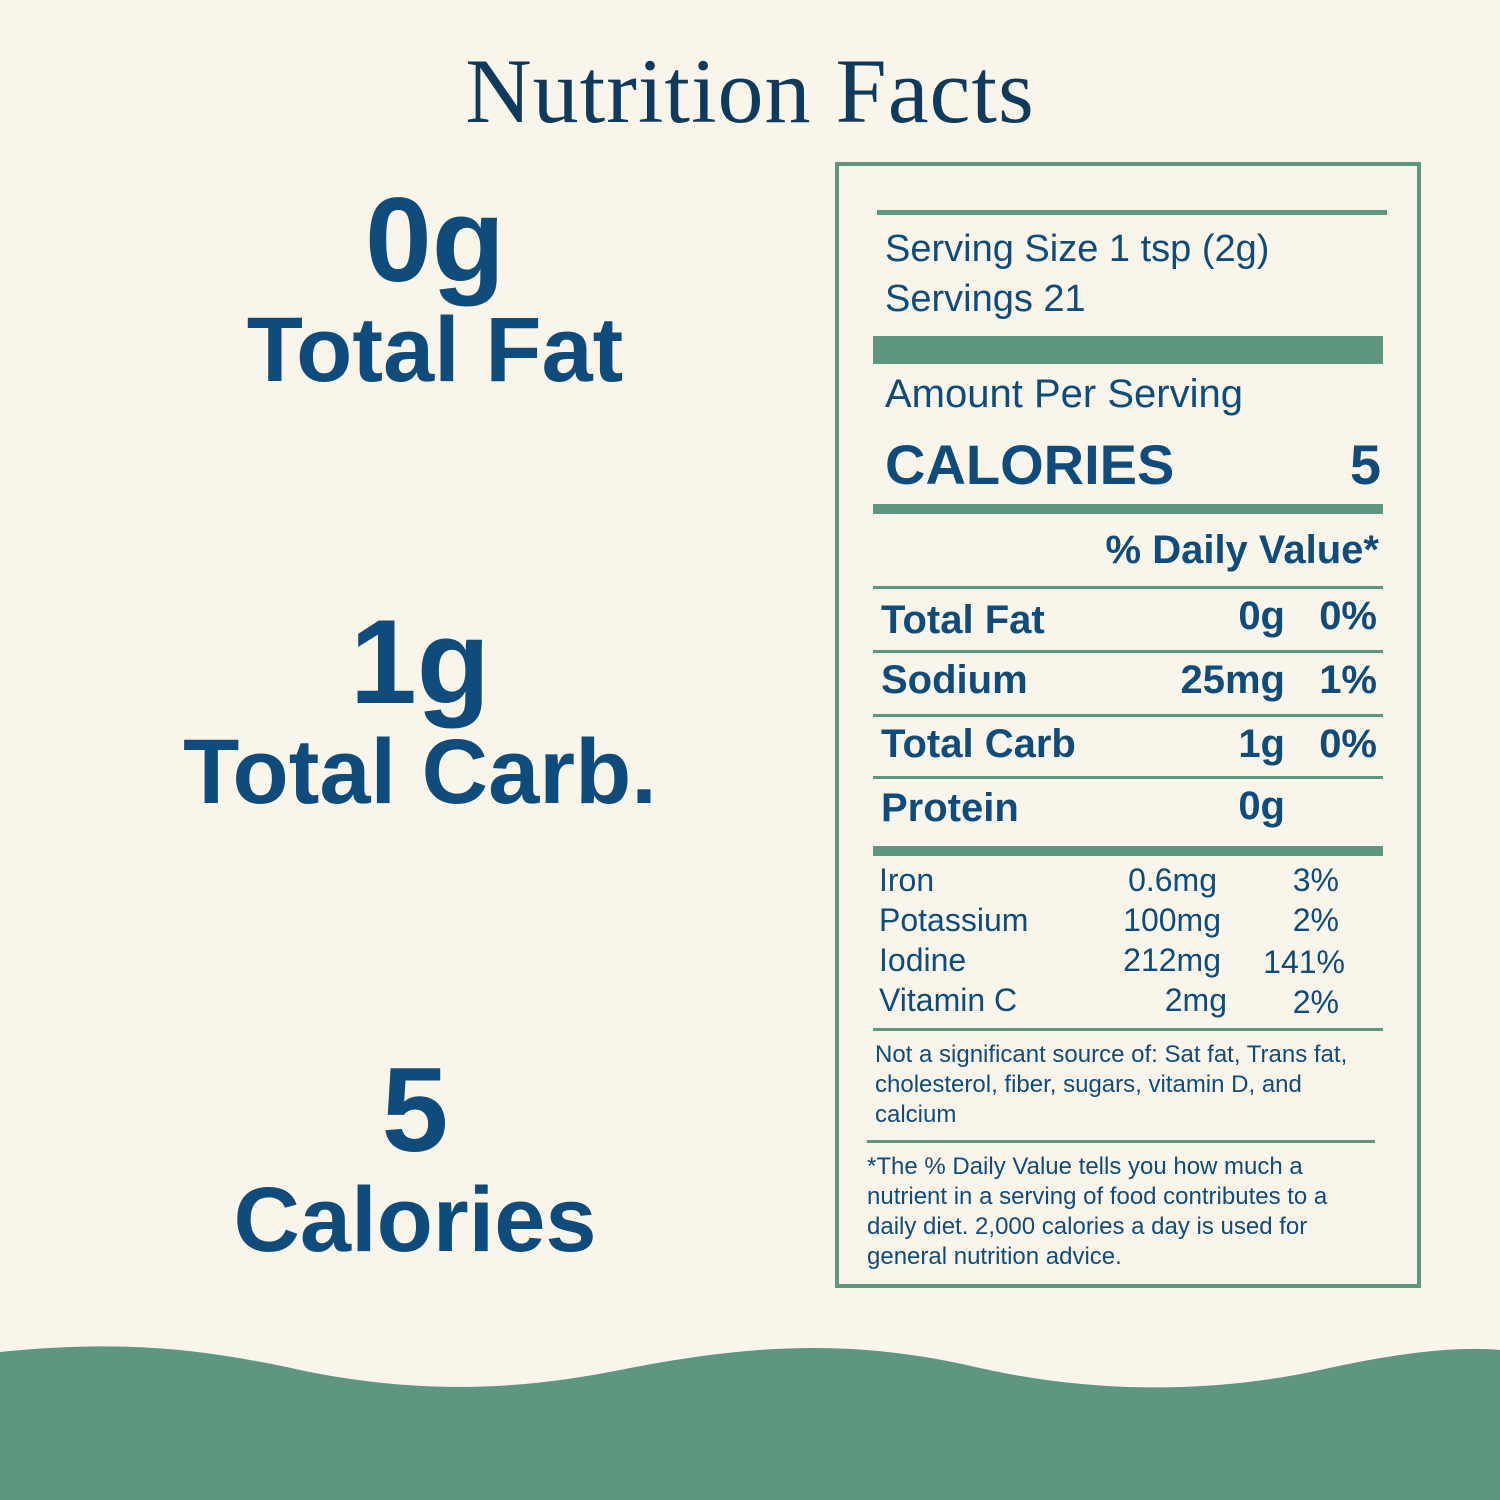 Image resolution: width=1500 pixels, height=1500 pixels. Describe the element at coordinates (415, 1220) in the screenshot. I see `highlight-label: Calories` at that location.